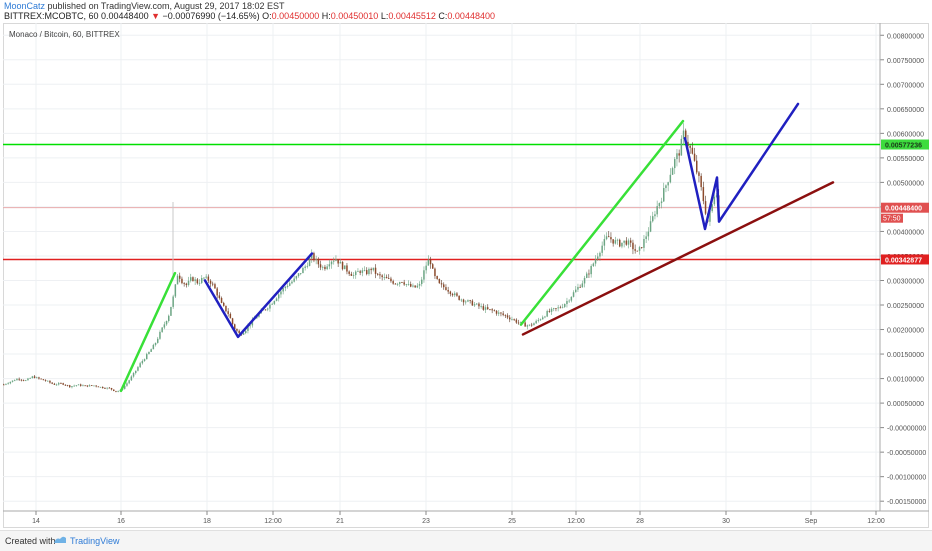 The width and height of the screenshot is (932, 551). I want to click on green-line-price-label: 0.00577236, so click(903, 146).